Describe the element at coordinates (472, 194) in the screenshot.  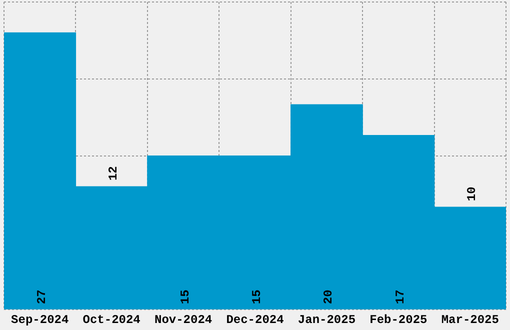
I see `data-label: 10` at that location.